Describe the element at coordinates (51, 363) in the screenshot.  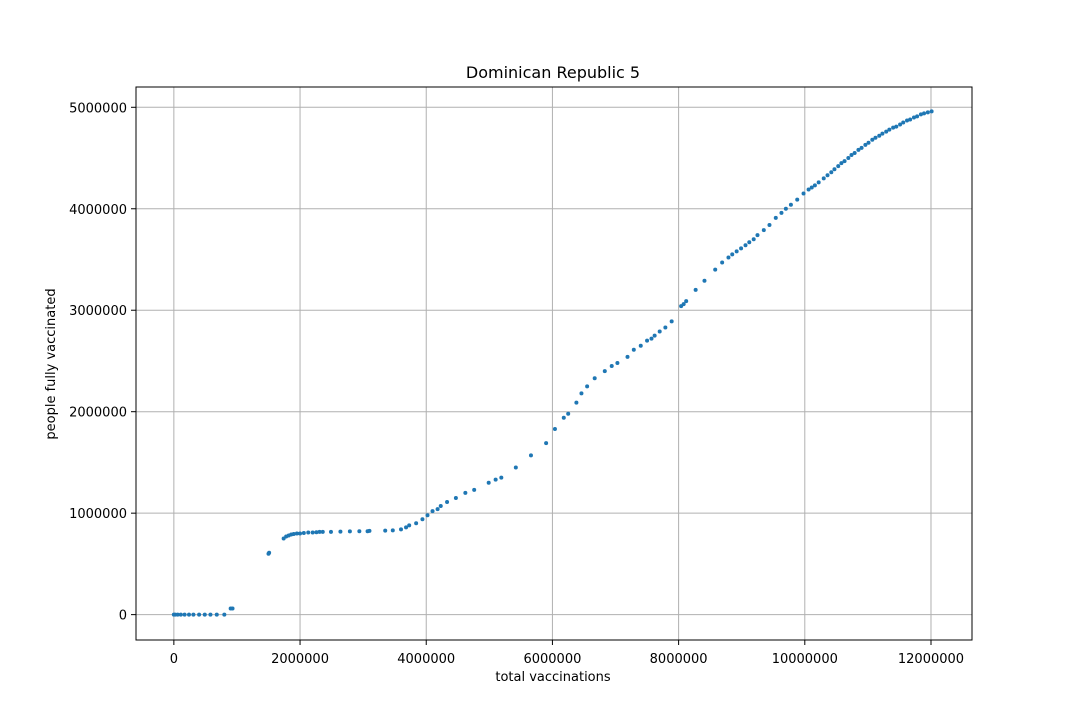
I see `y-axis-label: people fully vaccinated` at that location.